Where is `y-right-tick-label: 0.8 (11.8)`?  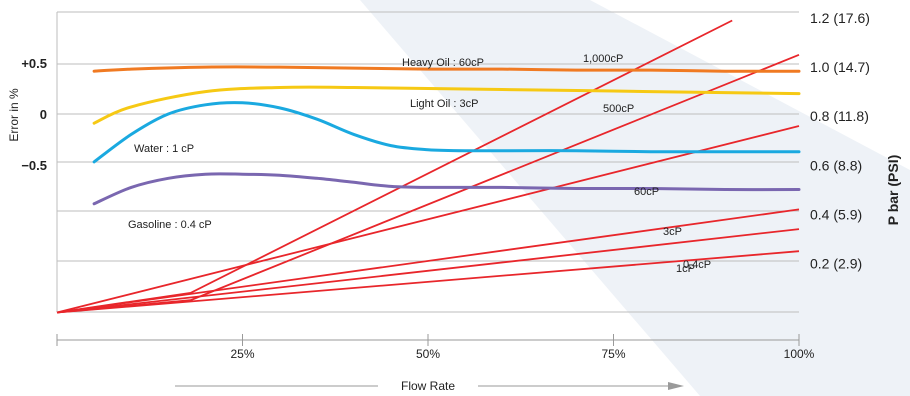 y-right-tick-label: 0.8 (11.8) is located at coordinates (839, 116).